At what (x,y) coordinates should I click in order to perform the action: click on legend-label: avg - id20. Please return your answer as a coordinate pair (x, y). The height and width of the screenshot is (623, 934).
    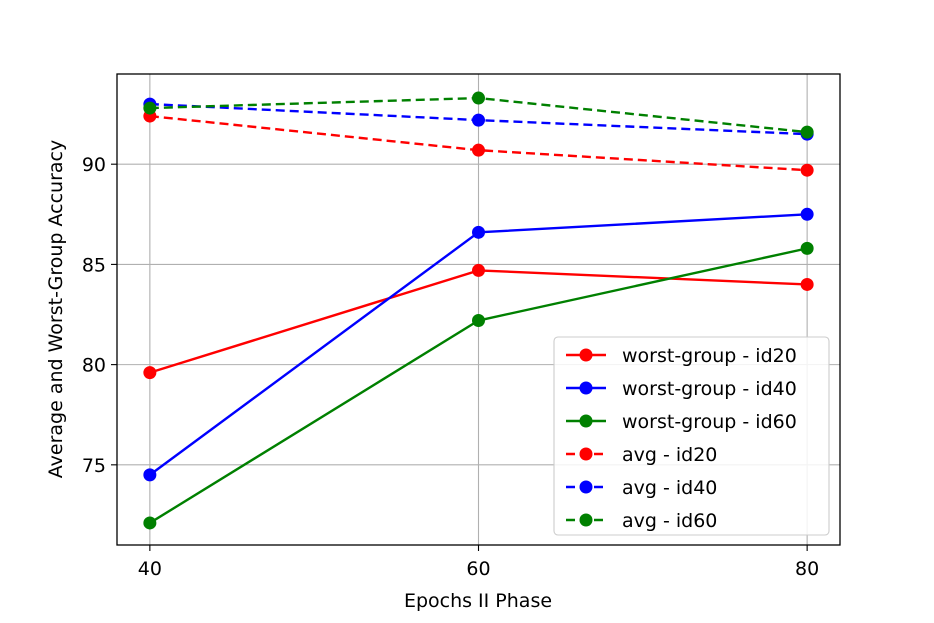
    Looking at the image, I should click on (669, 455).